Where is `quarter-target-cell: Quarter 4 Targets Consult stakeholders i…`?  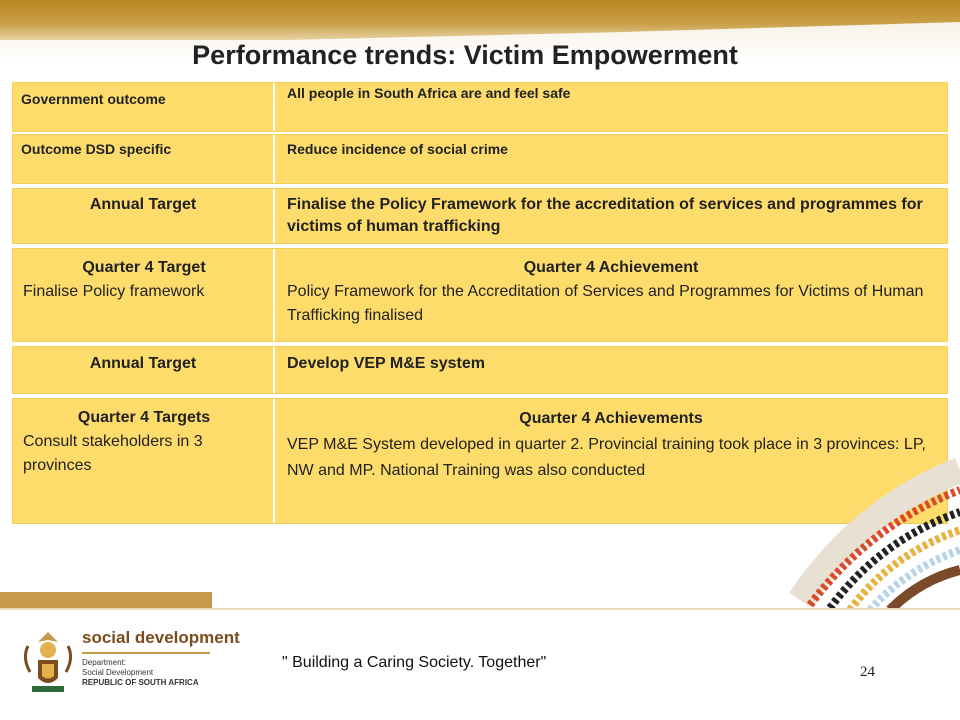 quarter-target-cell: Quarter 4 Targets Consult stakeholders i… is located at coordinates (144, 461).